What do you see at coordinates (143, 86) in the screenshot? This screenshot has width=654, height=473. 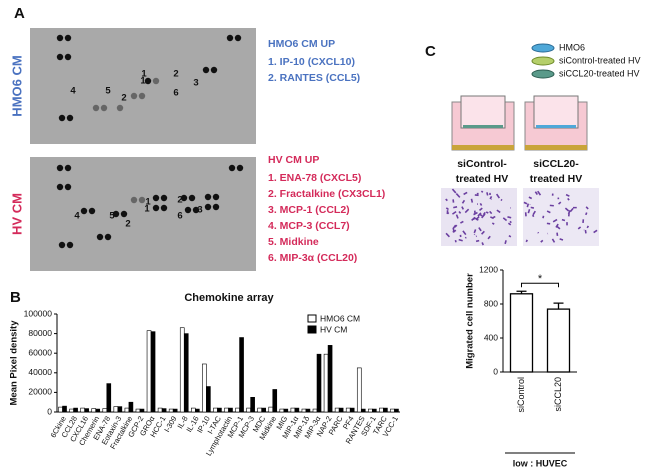 I see `array-image` at bounding box center [143, 86].